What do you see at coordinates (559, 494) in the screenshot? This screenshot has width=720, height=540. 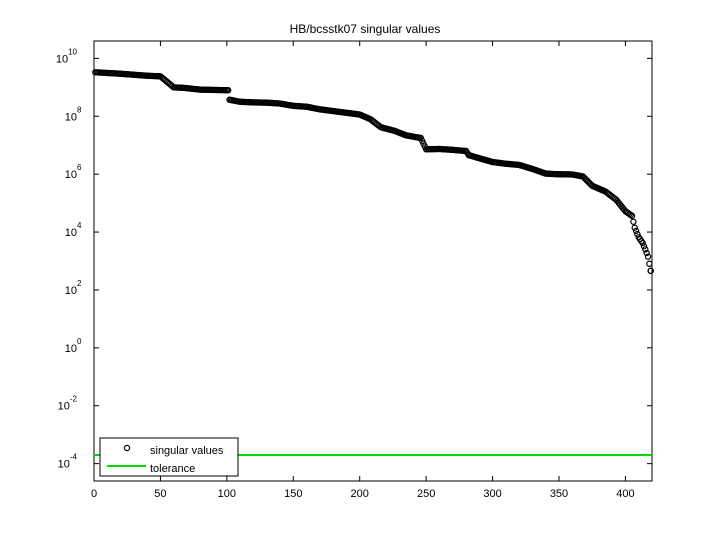 I see `x-tick-label: 350` at bounding box center [559, 494].